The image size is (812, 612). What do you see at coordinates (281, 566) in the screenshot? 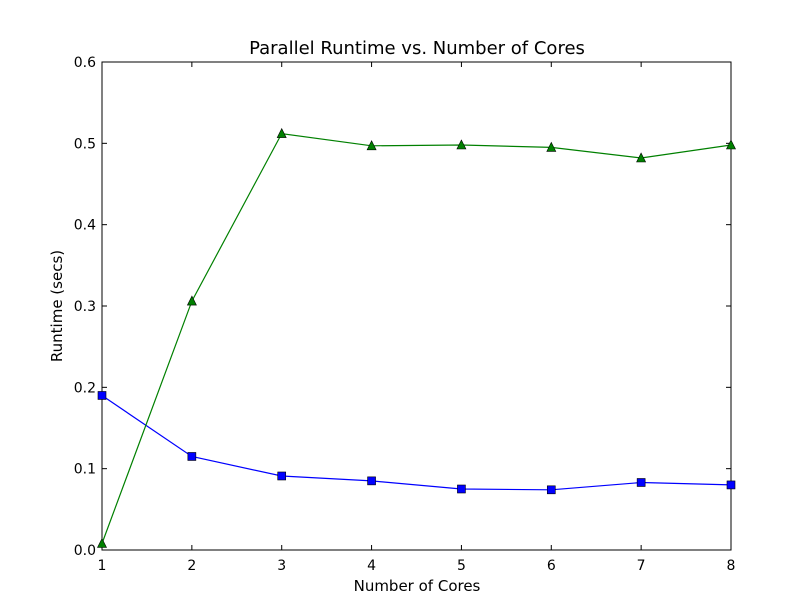
I see `x-tick-label: 3` at bounding box center [281, 566].